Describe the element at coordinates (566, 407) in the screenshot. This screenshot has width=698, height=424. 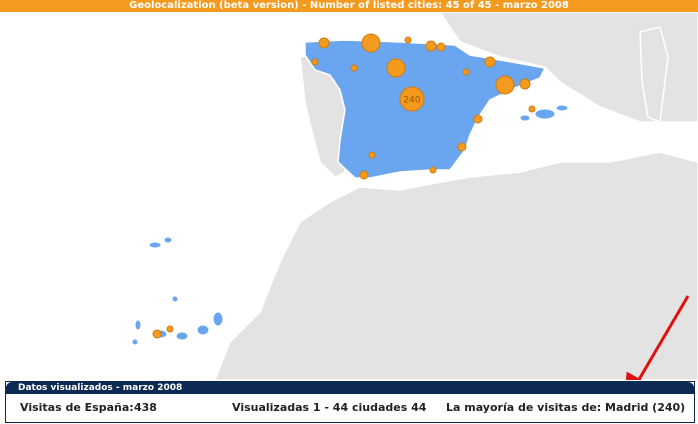
I see `top-city: La mayoría de visitas de: Madrid (240)` at that location.